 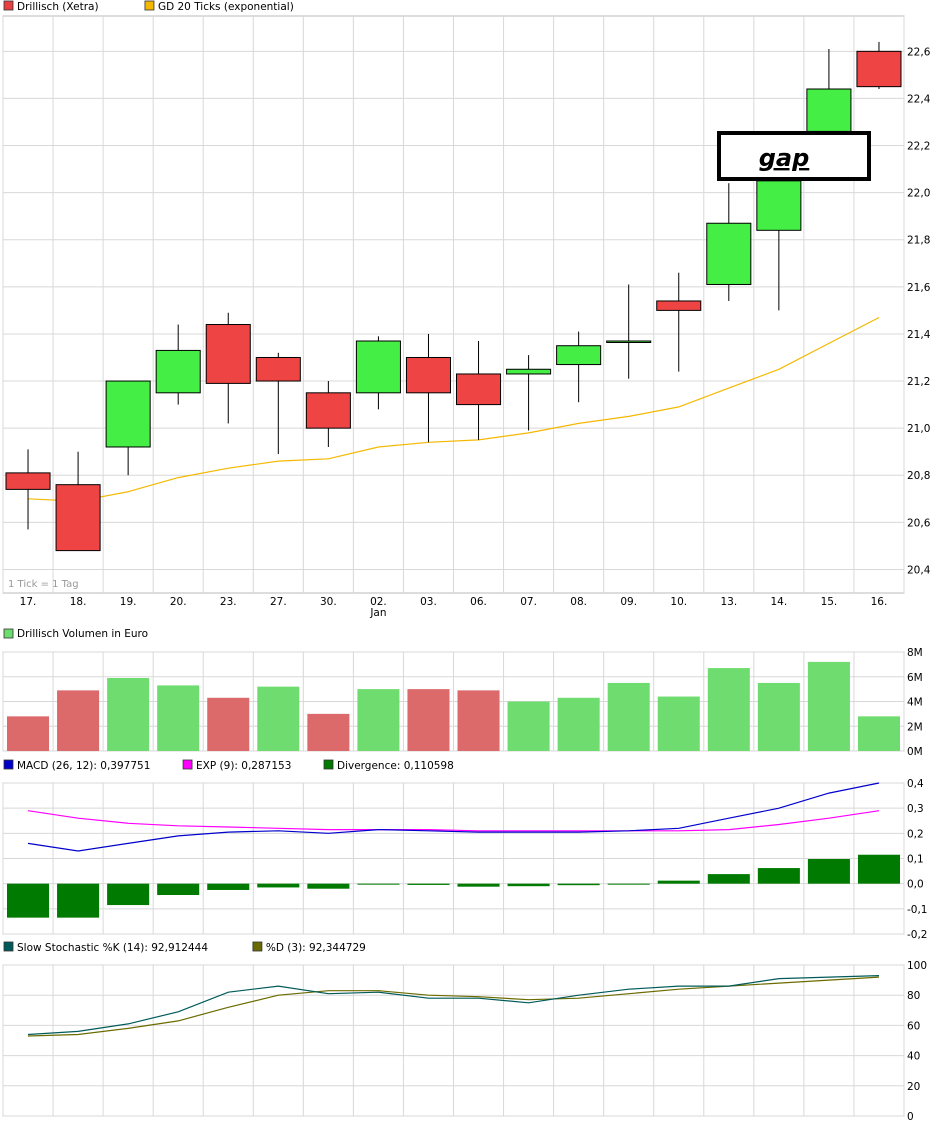 I want to click on legend-entry: EXP (9): 0,287153, so click(x=243, y=766).